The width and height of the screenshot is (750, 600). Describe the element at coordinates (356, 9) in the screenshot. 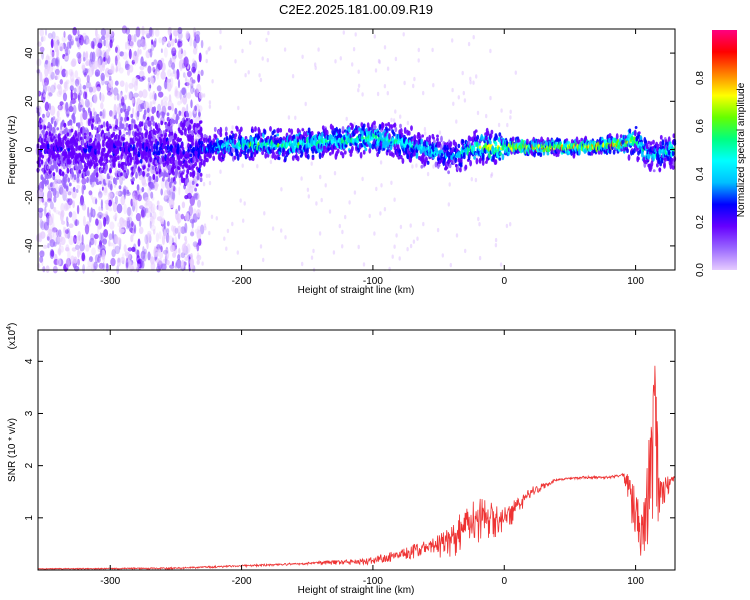

I see `chart-title: C2E2.2025.181.00.09.R19` at that location.